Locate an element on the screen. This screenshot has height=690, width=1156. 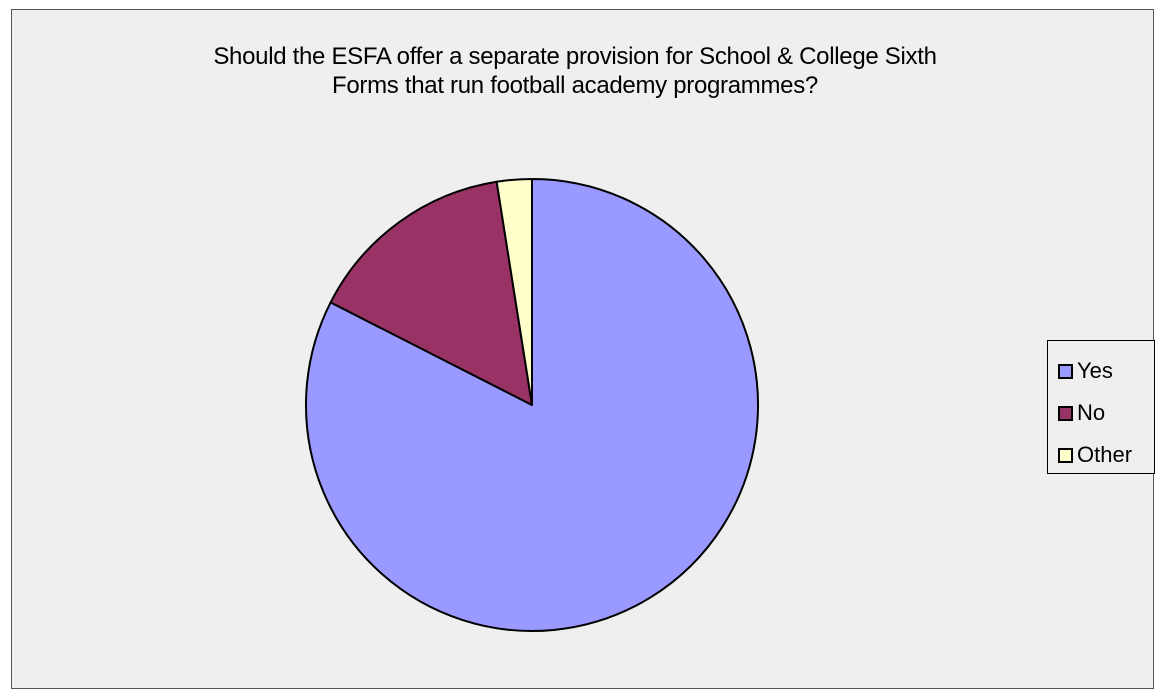
pie-slice-other is located at coordinates (514, 292).